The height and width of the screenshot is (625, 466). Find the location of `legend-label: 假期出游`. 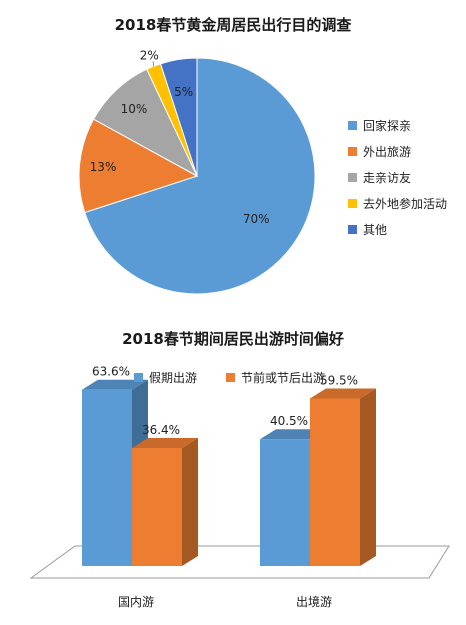

legend-label: 假期出游 is located at coordinates (173, 378).